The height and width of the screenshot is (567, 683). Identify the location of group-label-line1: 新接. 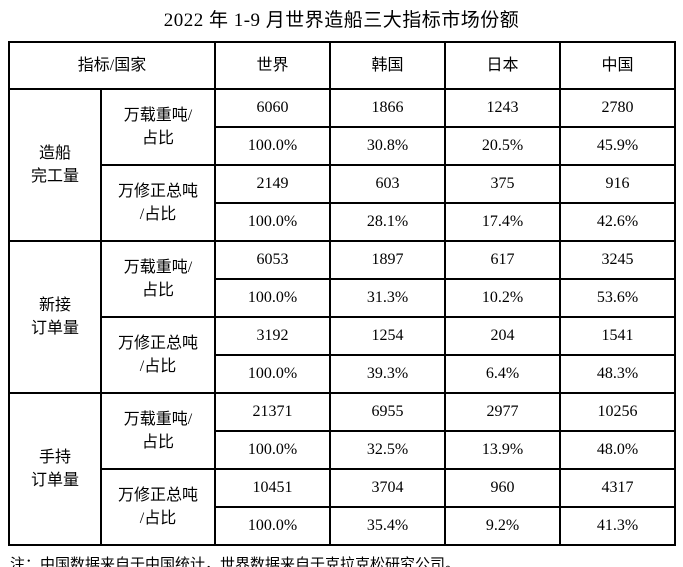
(54, 305).